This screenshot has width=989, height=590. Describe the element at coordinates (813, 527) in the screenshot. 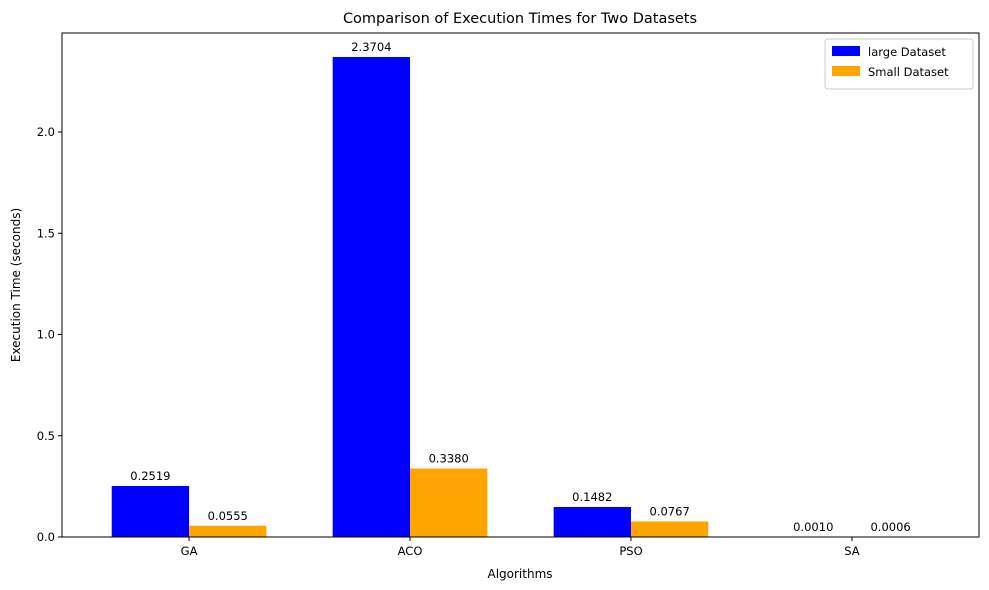

I see `bar-value-label: 0.0010` at that location.